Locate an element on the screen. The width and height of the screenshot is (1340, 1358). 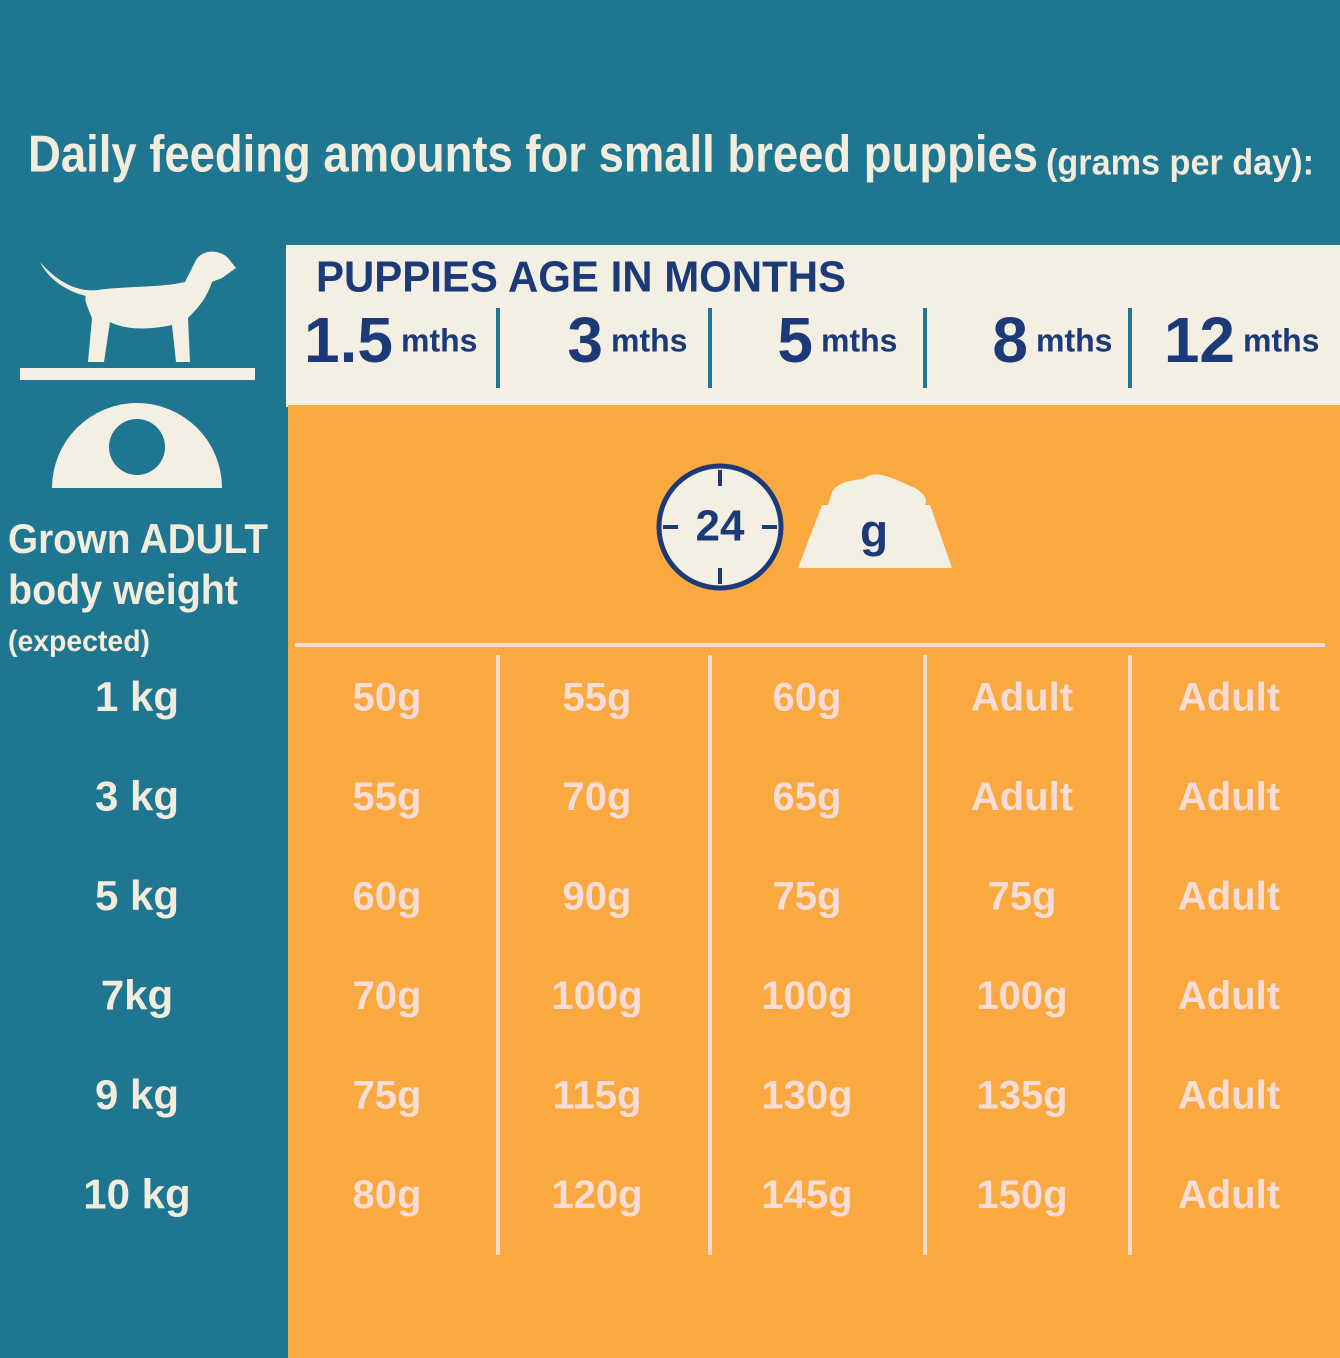
subtitle: (grams per day): is located at coordinates (1180, 162).